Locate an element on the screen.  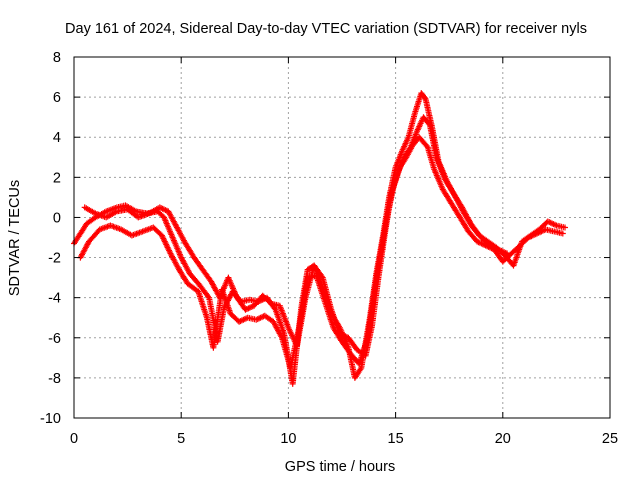
y-tick-label: 8 is located at coordinates (57, 58).